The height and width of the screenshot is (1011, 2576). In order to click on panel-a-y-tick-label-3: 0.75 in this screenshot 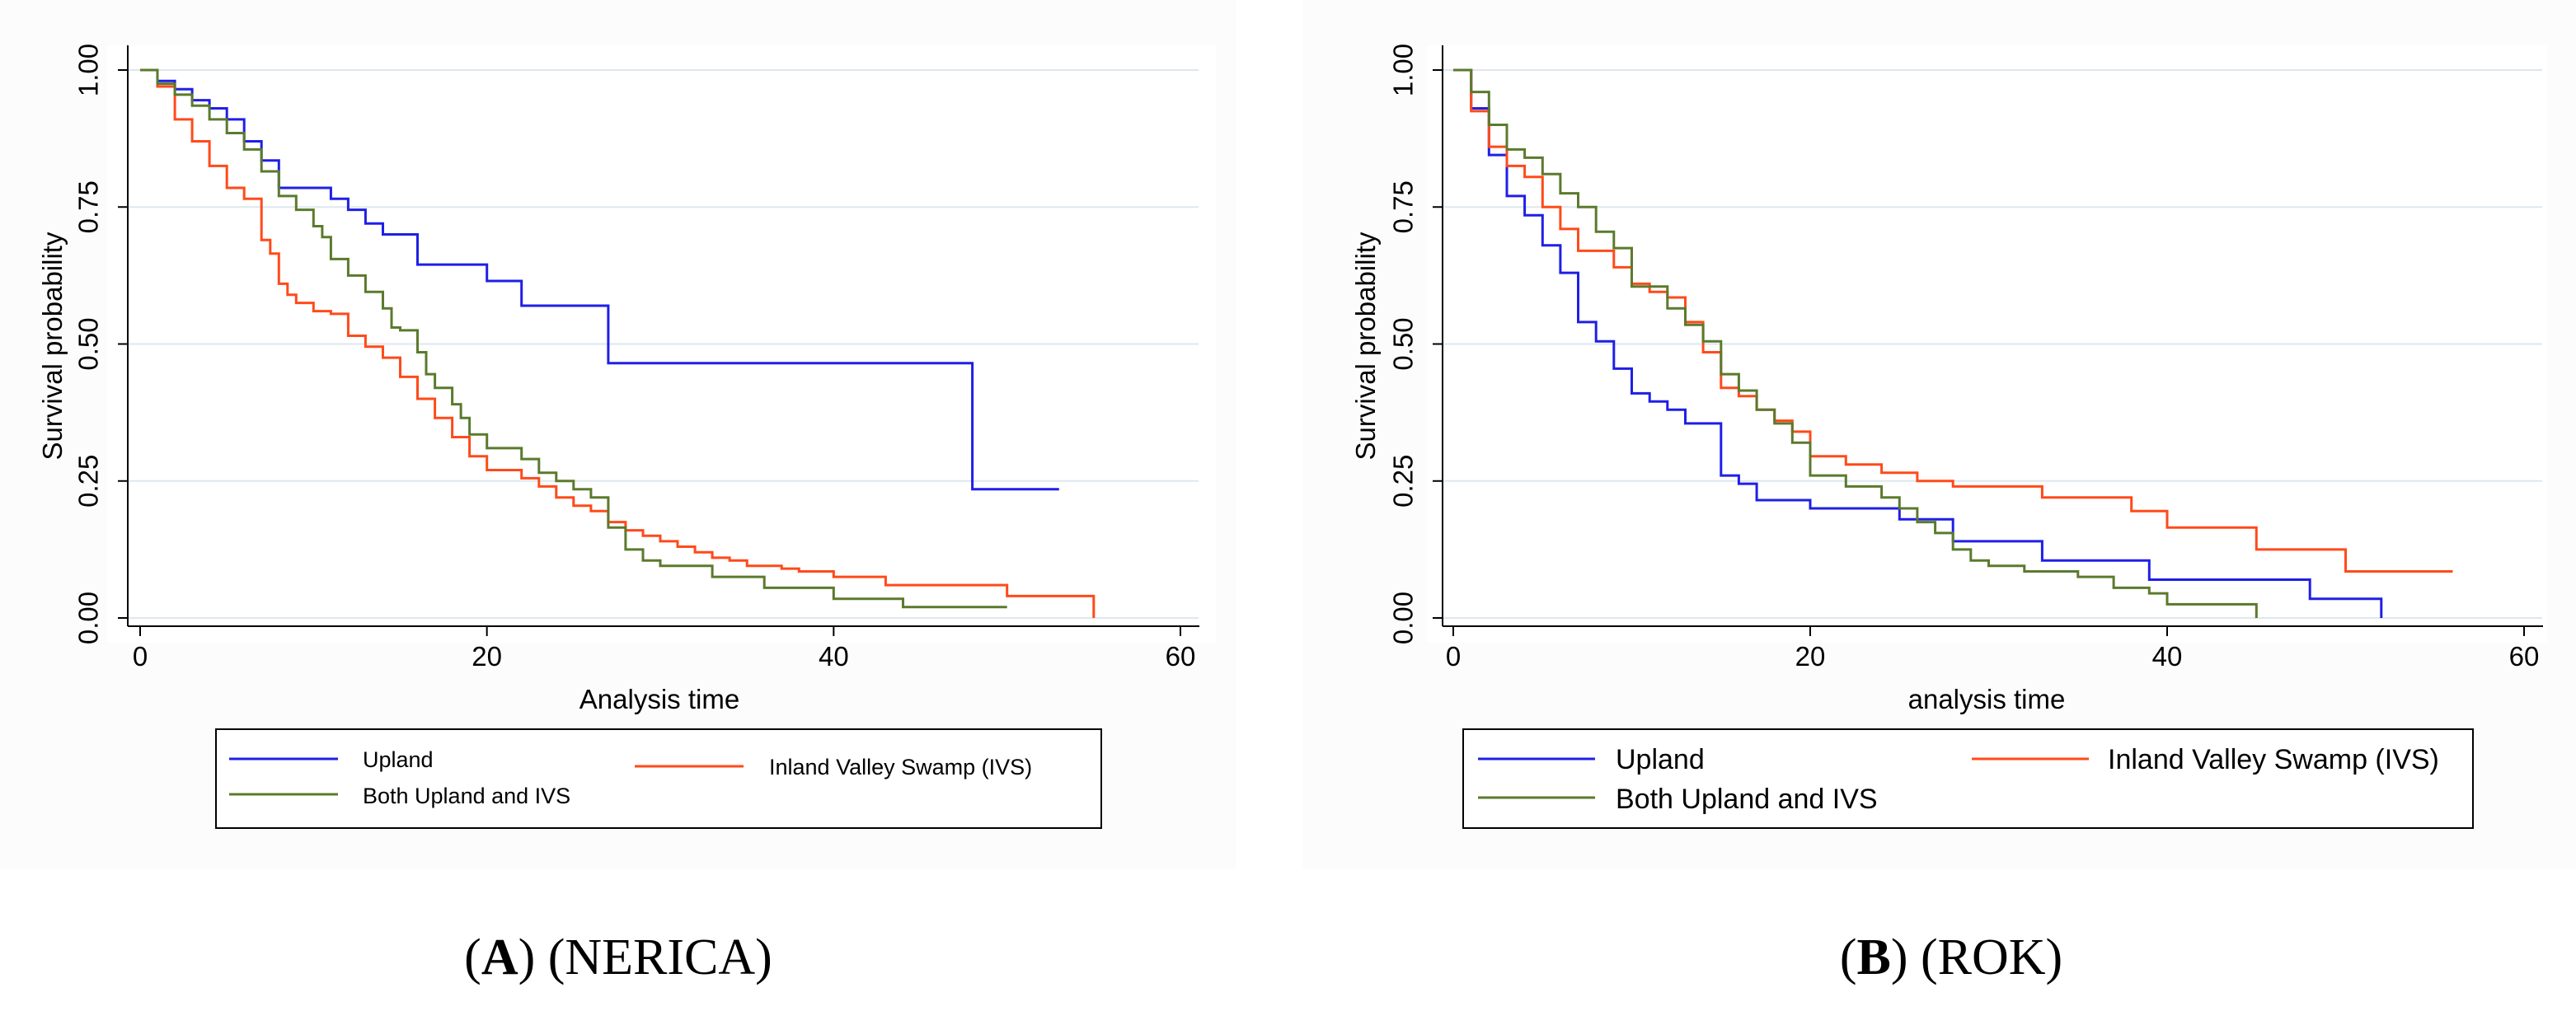, I will do `click(88, 206)`.